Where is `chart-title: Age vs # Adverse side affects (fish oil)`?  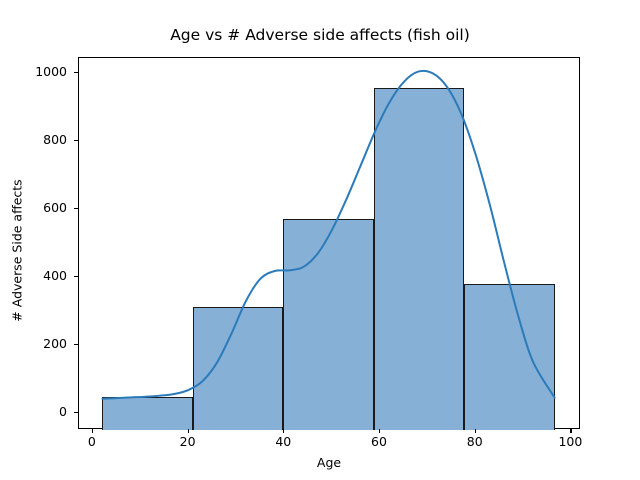 chart-title: Age vs # Adverse side affects (fish oil) is located at coordinates (320, 35).